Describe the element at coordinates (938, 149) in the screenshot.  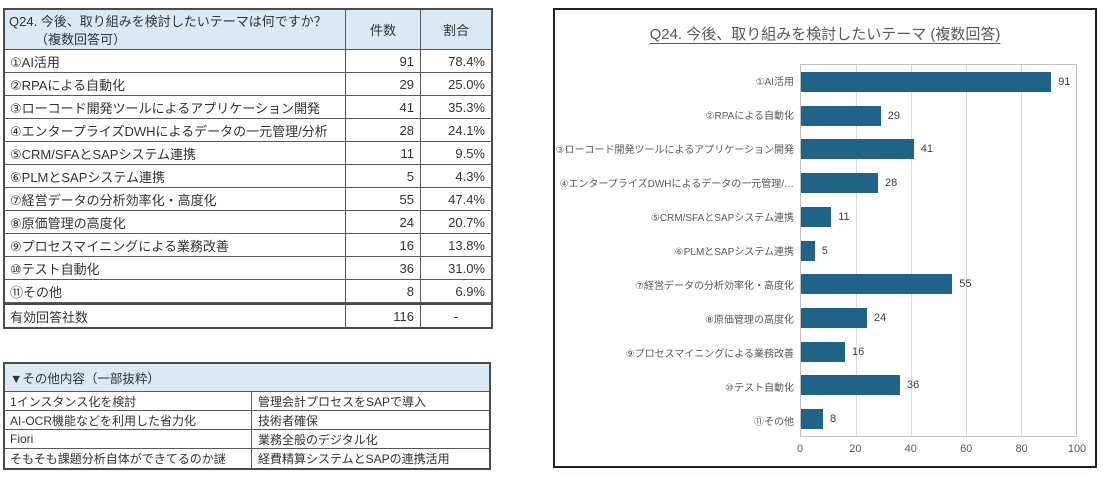
I see `bar-row: 41` at that location.